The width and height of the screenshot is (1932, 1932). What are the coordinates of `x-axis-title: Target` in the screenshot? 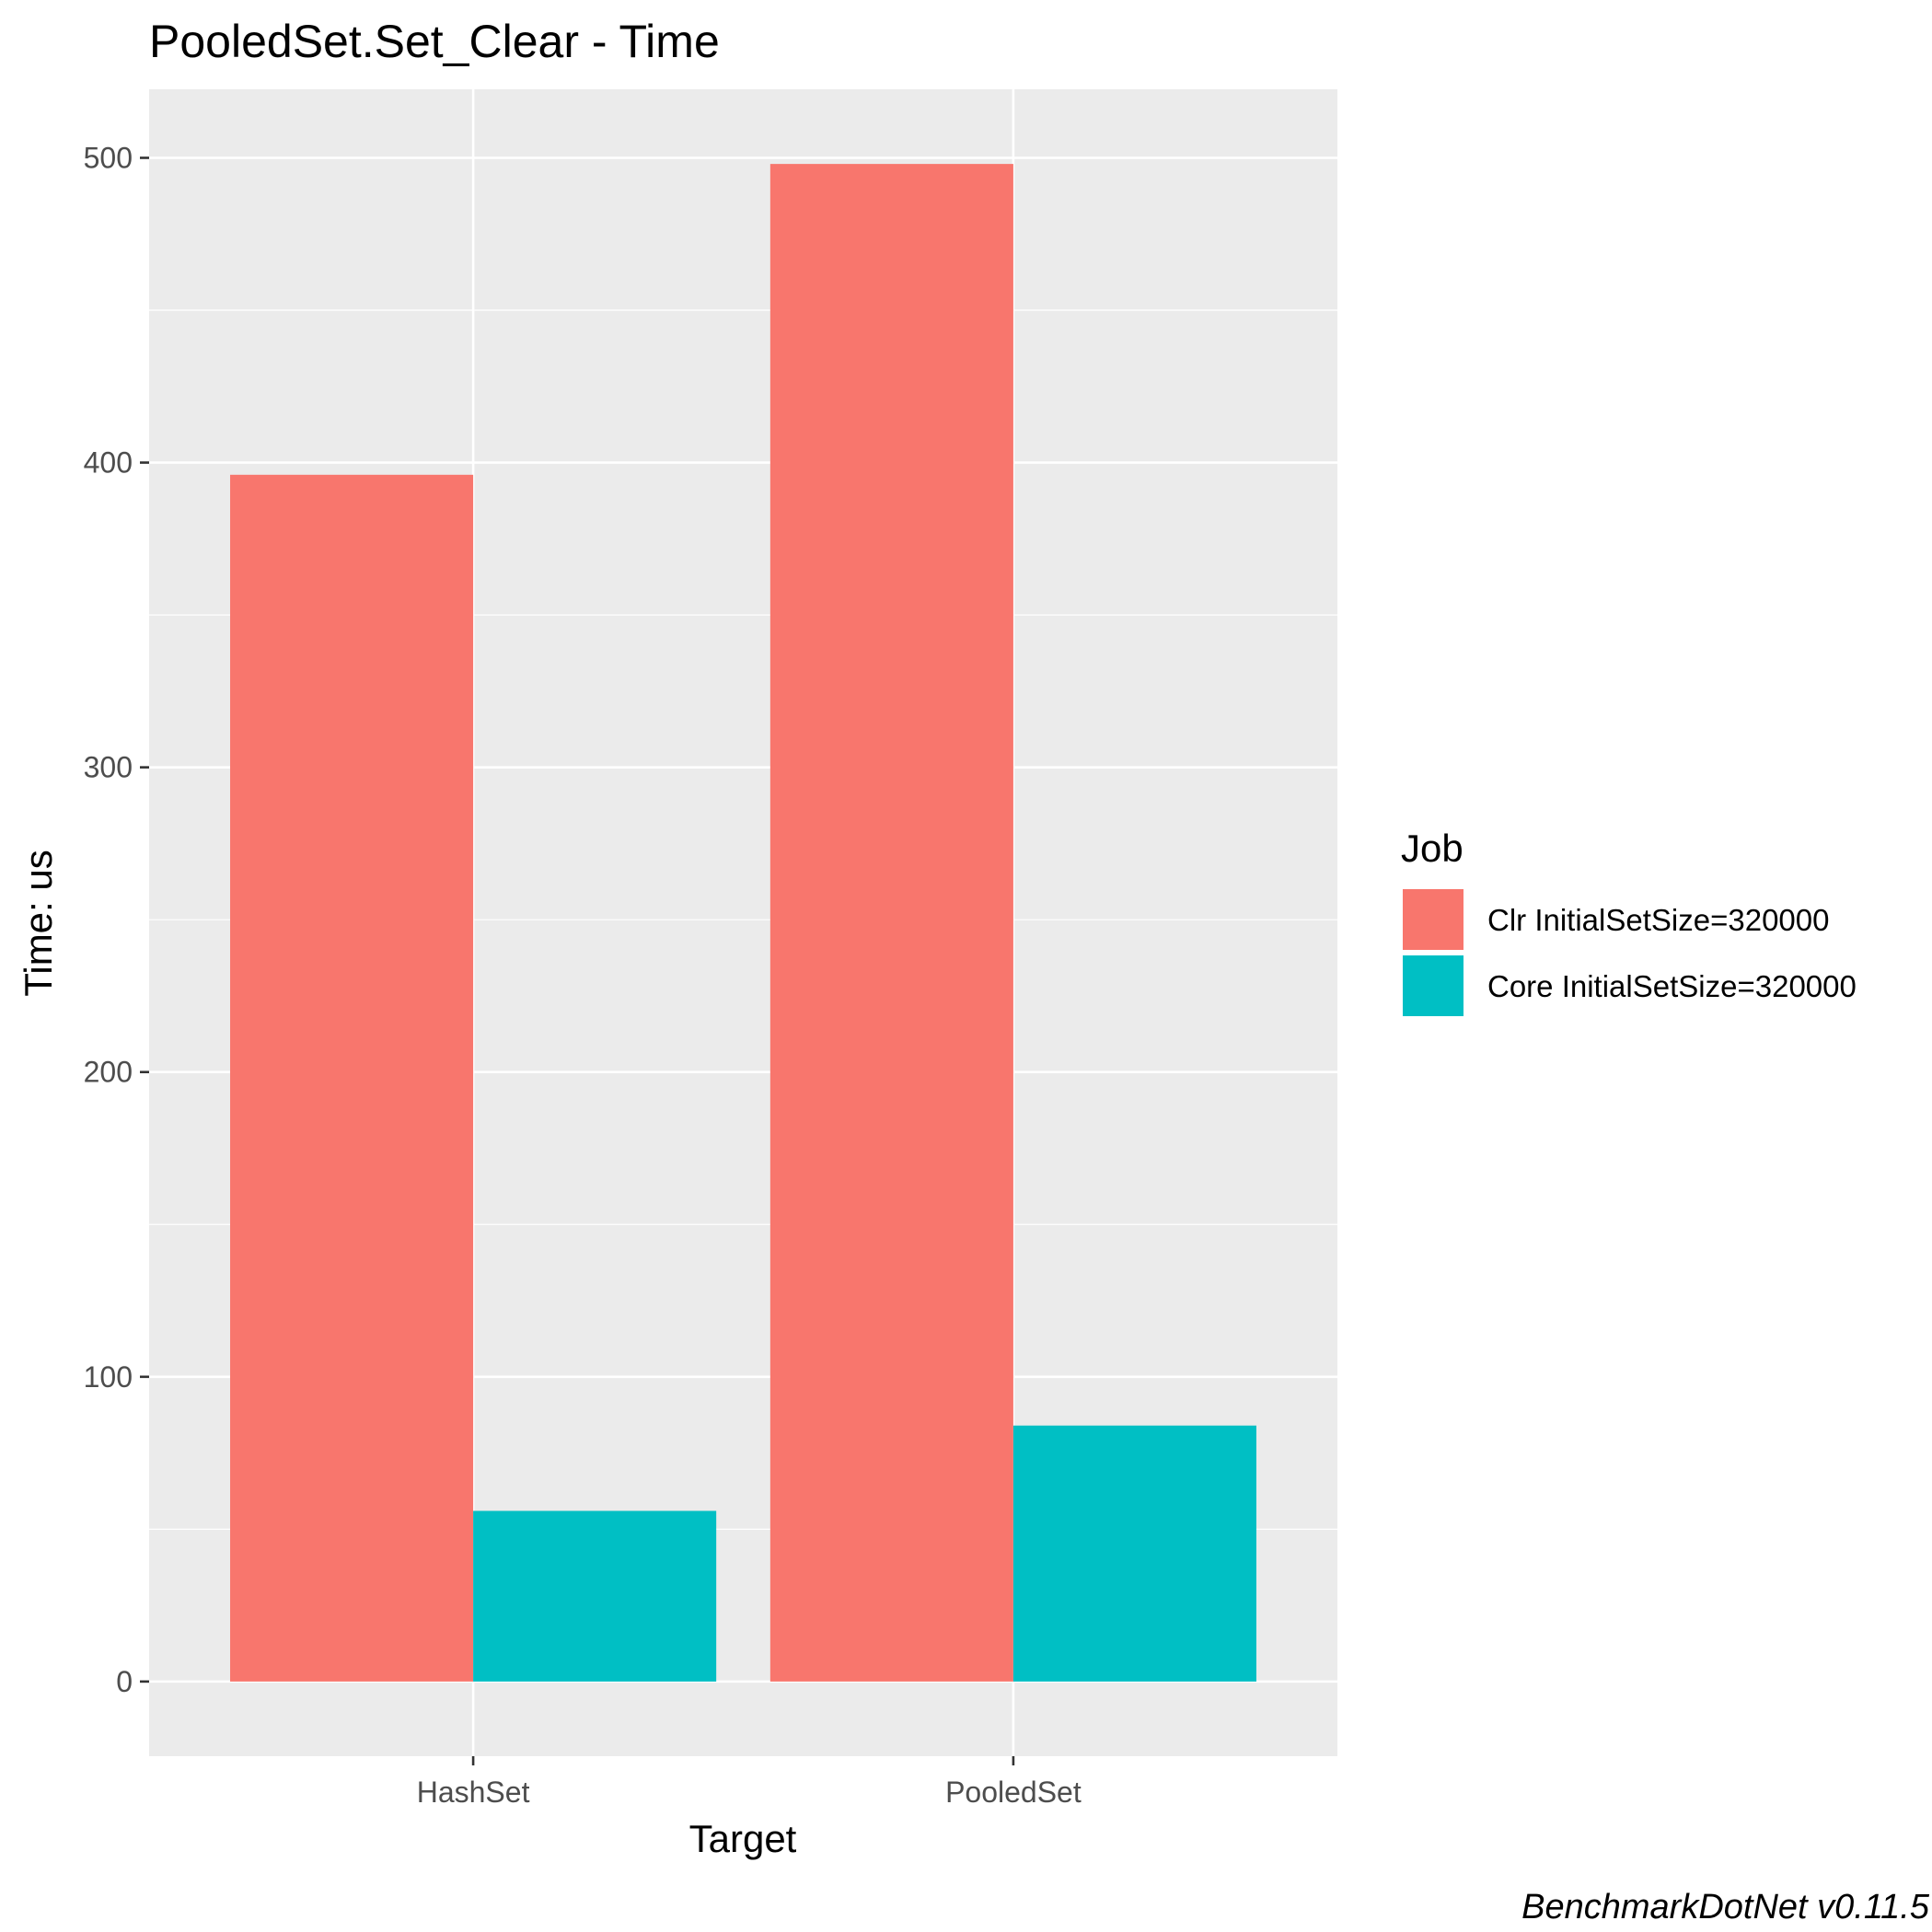 It's located at (743, 1839).